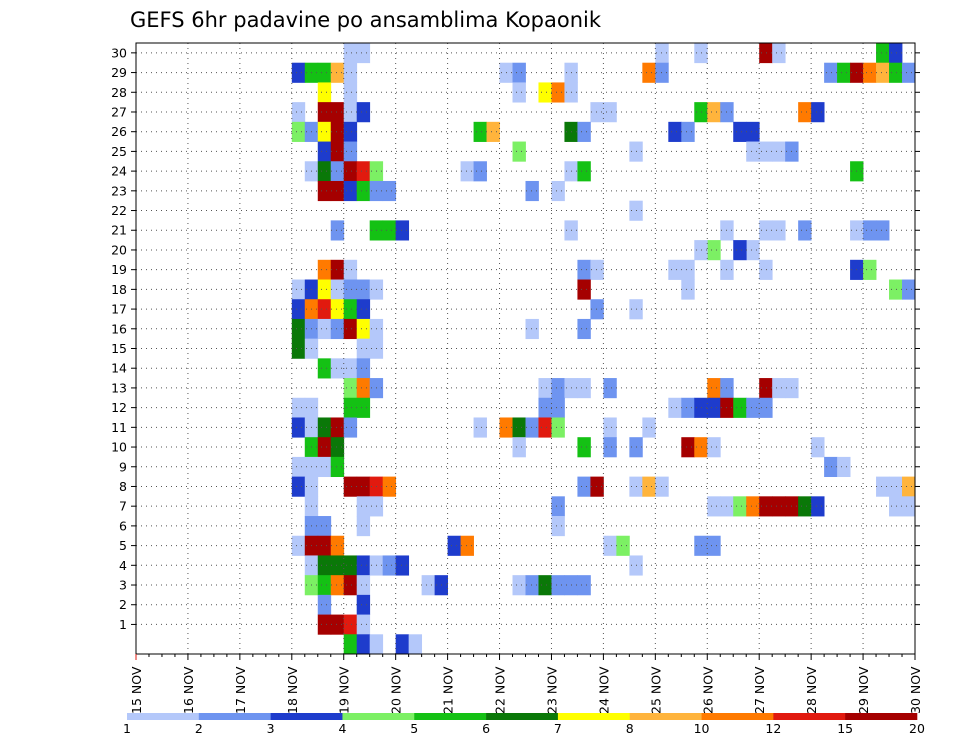 The width and height of the screenshot is (960, 742). I want to click on y-tick-label: 16, so click(119, 328).